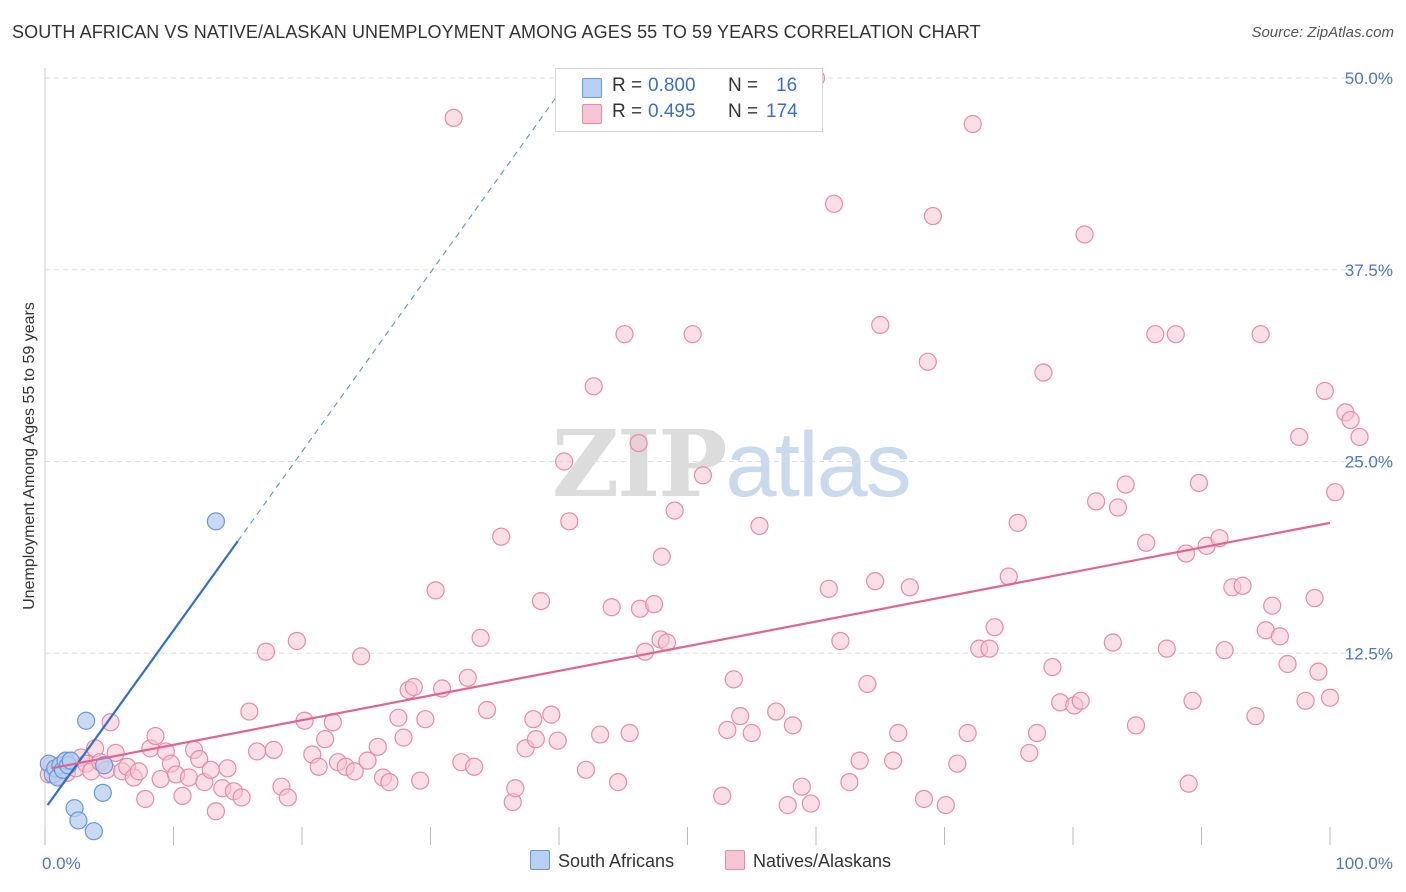 This screenshot has width=1406, height=892. I want to click on legend-item-south-africans: South Africans, so click(602, 861).